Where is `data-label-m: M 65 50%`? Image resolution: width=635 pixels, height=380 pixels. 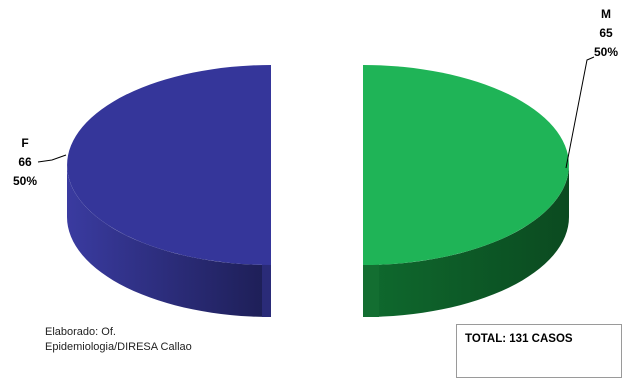
data-label-m: M 65 50% is located at coordinates (606, 33).